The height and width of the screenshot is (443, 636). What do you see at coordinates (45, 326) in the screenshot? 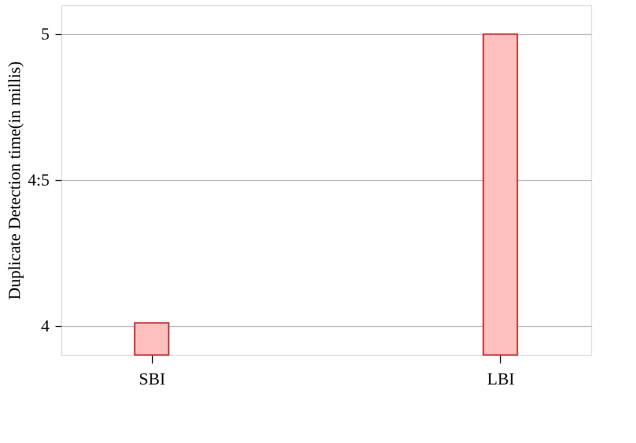
I see `y-tick-label: 4` at bounding box center [45, 326].